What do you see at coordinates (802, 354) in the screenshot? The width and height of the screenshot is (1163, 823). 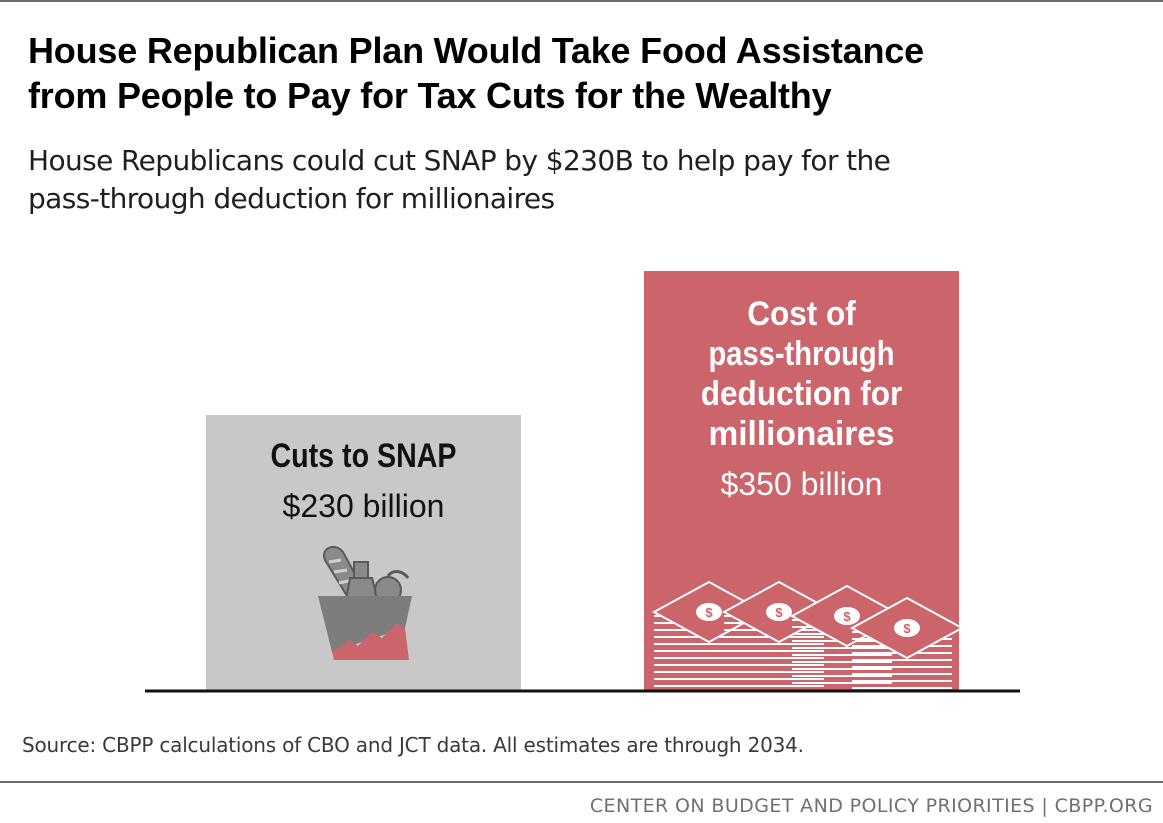 I see `bar-label-2-line-2: pass-through` at bounding box center [802, 354].